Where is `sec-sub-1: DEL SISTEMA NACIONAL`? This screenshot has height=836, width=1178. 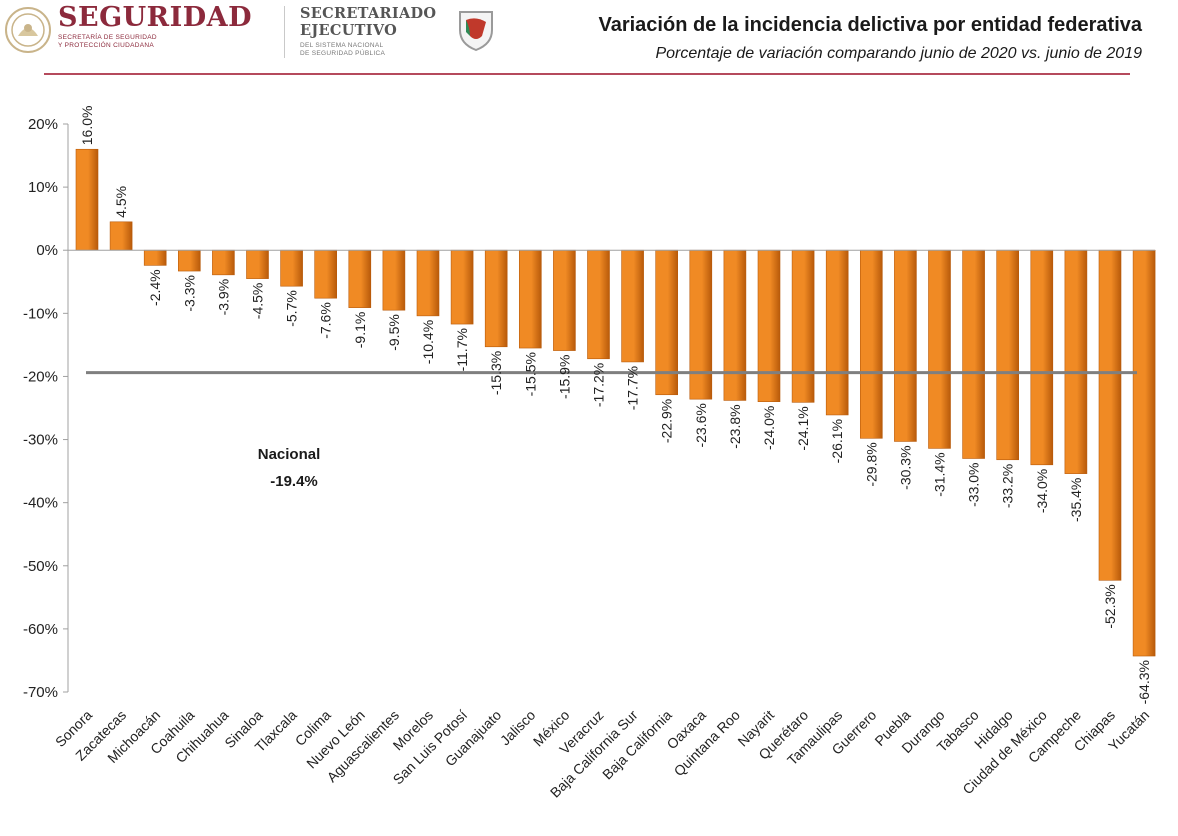 sec-sub-1: DEL SISTEMA NACIONAL is located at coordinates (342, 45).